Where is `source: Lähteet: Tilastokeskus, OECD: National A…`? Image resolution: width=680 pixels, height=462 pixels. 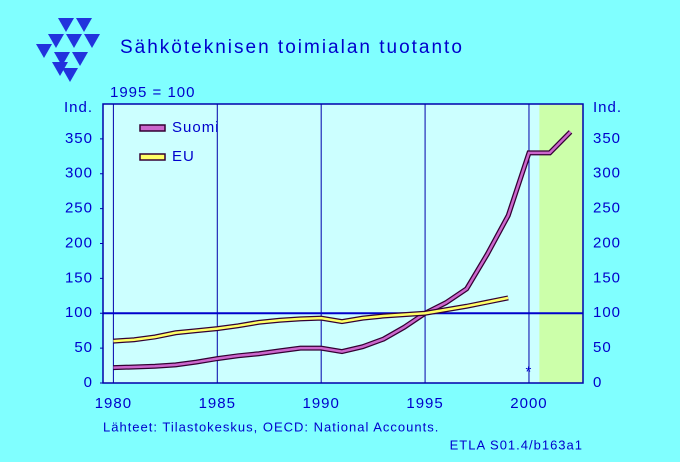
source: Lähteet: Tilastokeskus, OECD: National A… is located at coordinates (271, 426).